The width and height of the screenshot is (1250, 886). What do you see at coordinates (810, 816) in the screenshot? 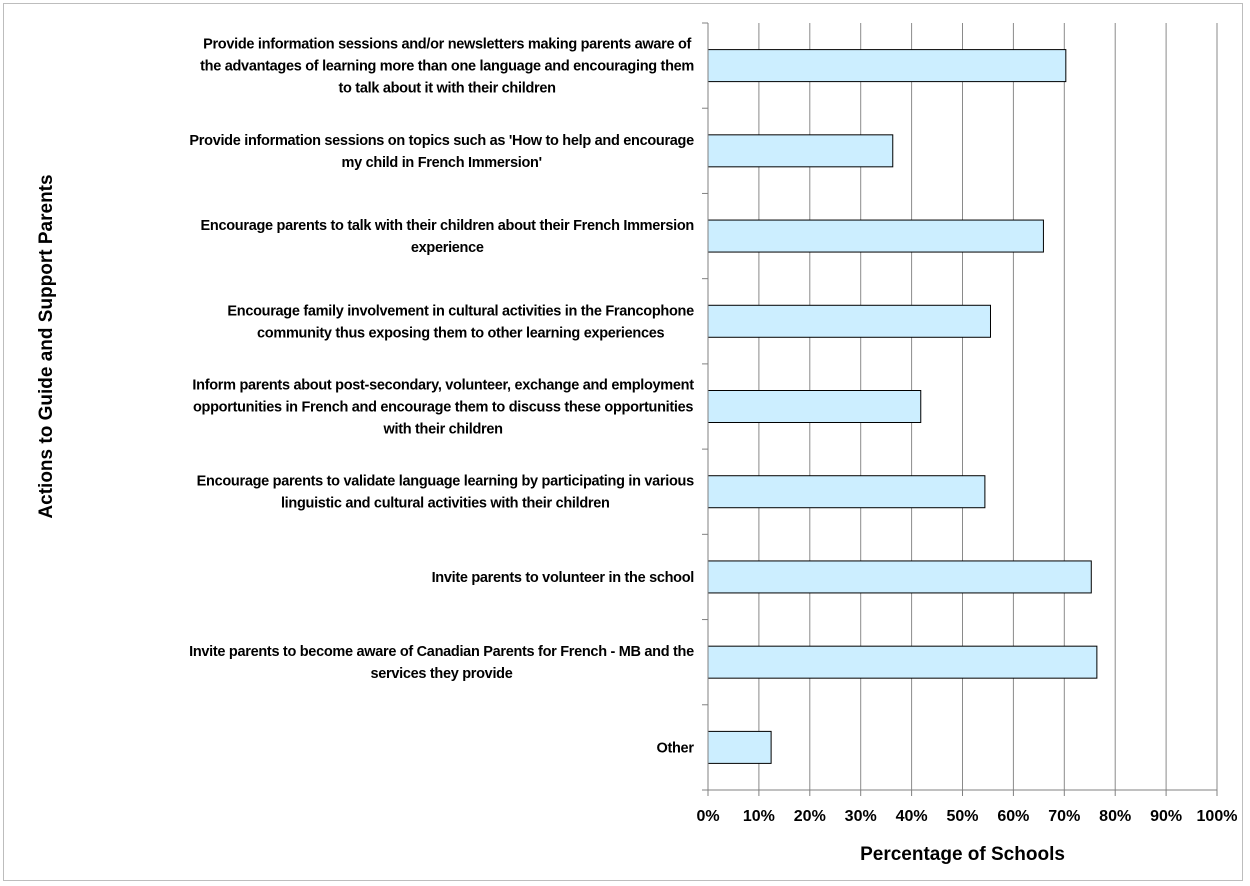
I see `x-tick-label: 20%` at bounding box center [810, 816].